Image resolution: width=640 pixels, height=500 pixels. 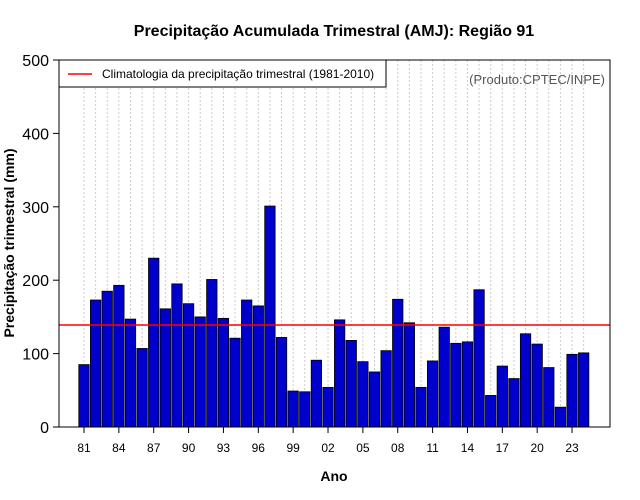 What do you see at coordinates (398, 363) in the screenshot?
I see `bar-2008` at bounding box center [398, 363].